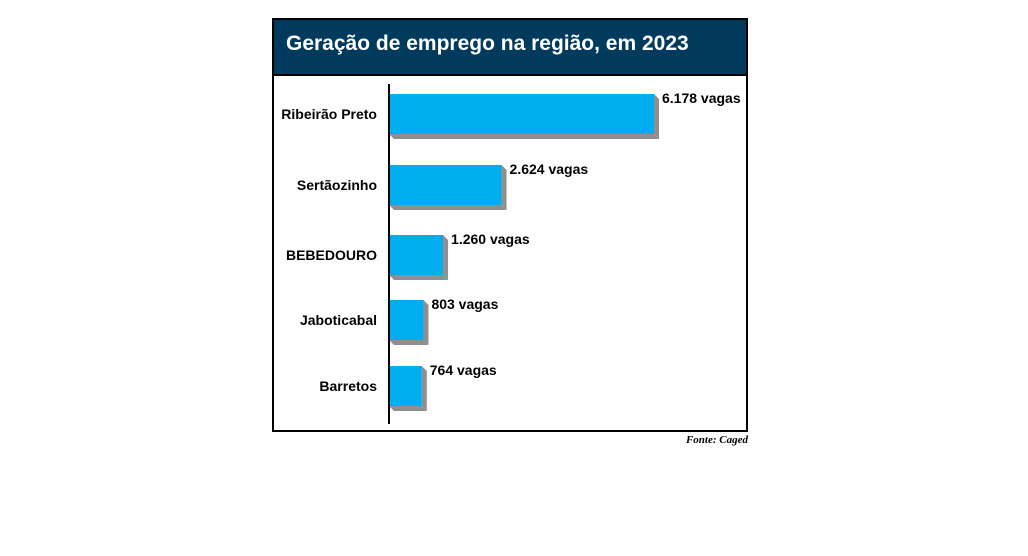 The height and width of the screenshot is (556, 1028). Describe the element at coordinates (487, 43) in the screenshot. I see `chart-title: Geração de emprego na região, em 2023` at that location.